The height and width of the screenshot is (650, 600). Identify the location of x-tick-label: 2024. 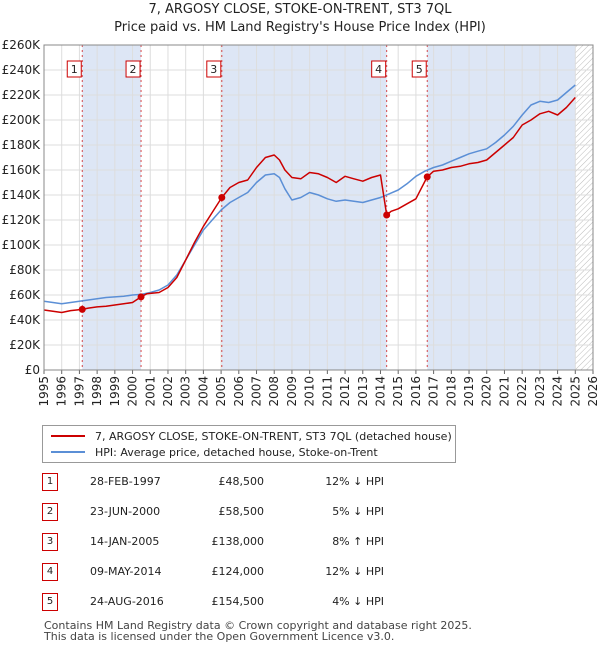
(558, 391).